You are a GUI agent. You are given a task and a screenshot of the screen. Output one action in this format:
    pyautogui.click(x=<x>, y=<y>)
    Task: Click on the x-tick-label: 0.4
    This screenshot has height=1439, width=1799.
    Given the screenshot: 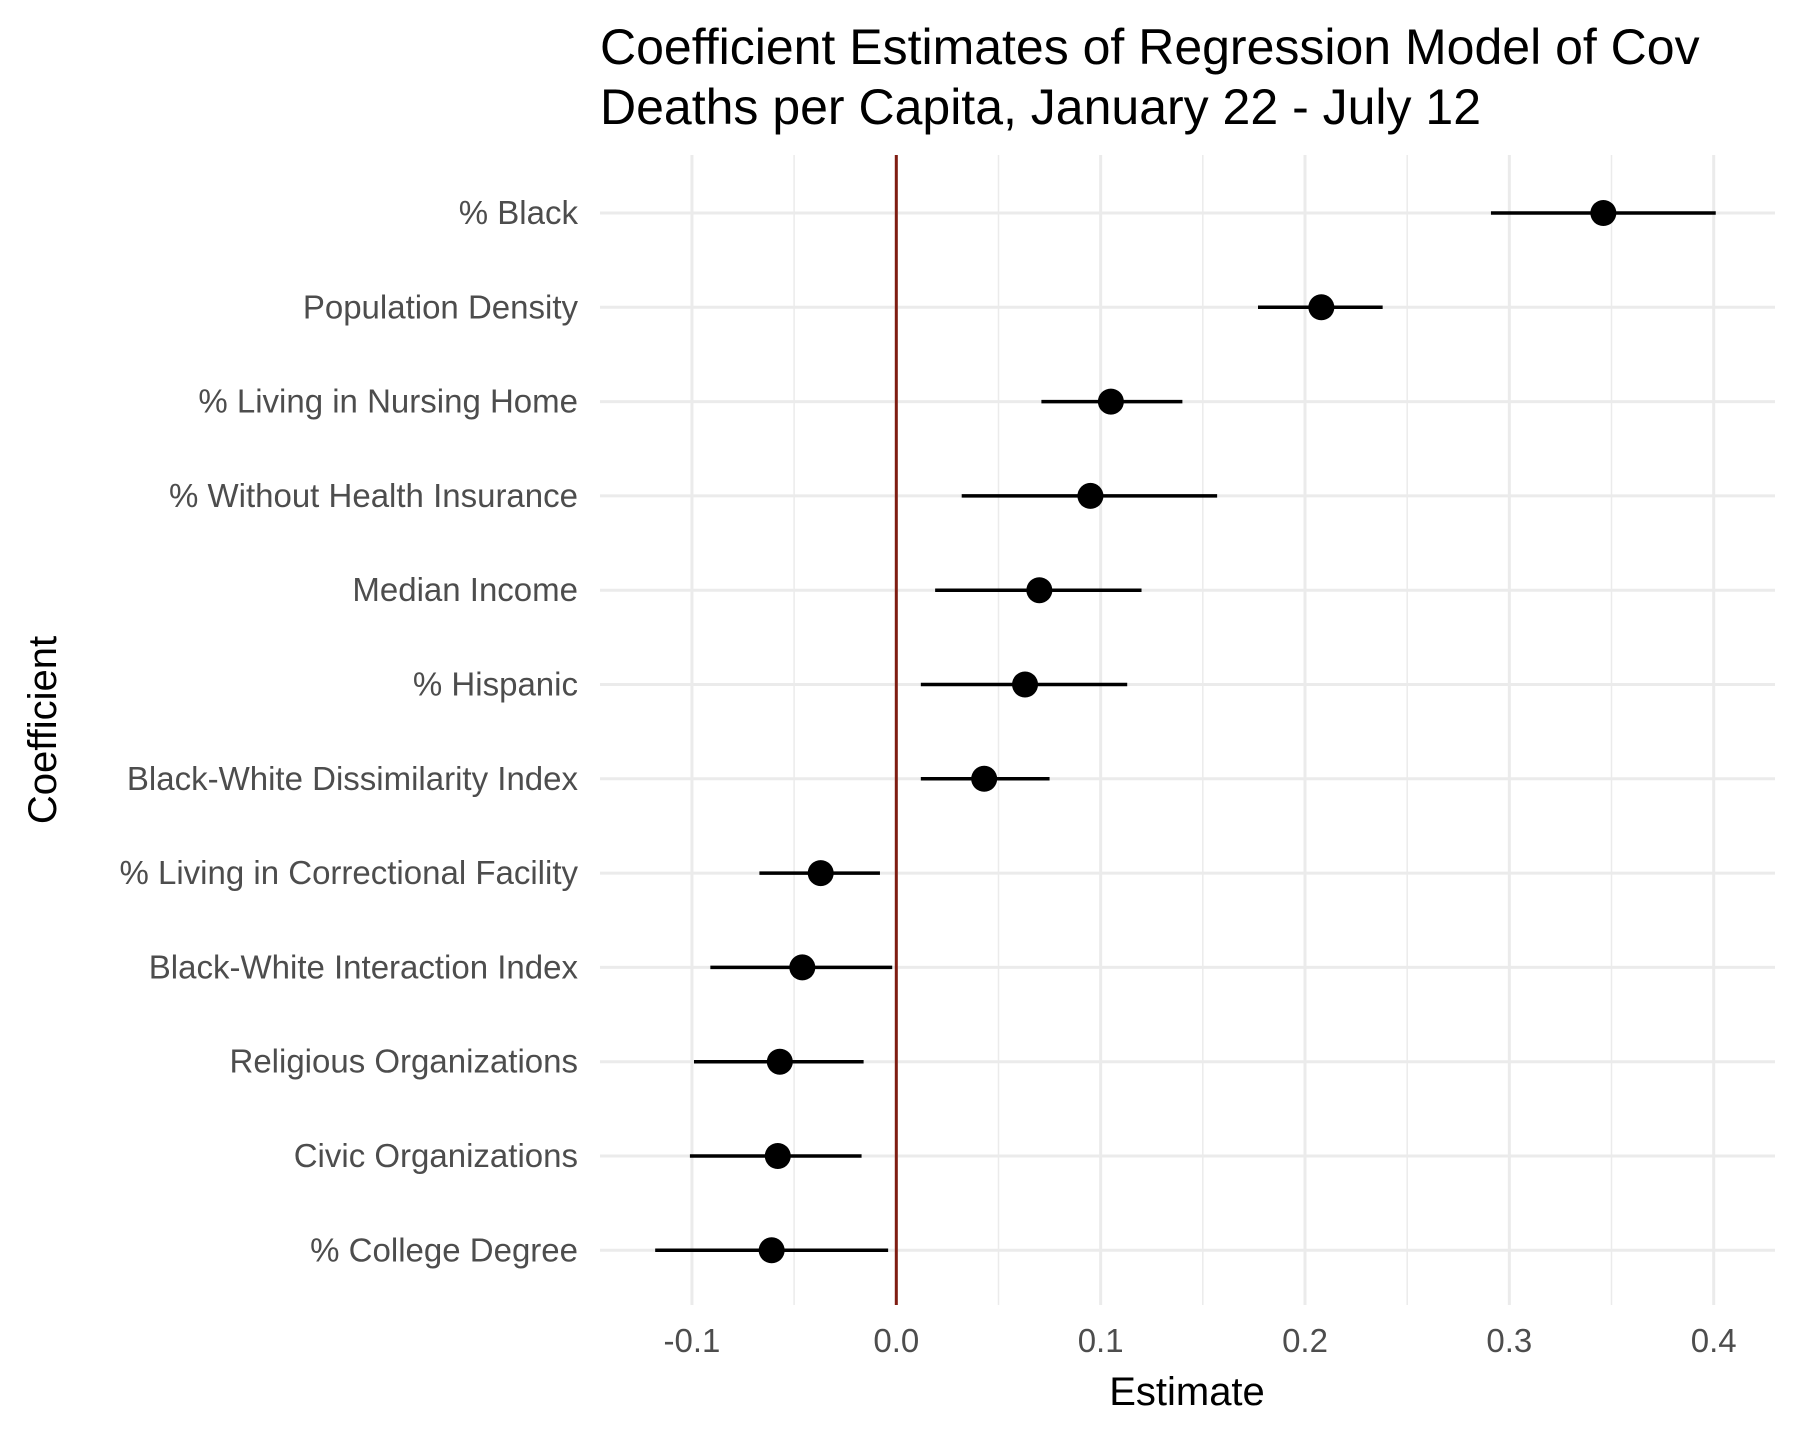 What is the action you would take?
    pyautogui.click(x=1714, y=1340)
    